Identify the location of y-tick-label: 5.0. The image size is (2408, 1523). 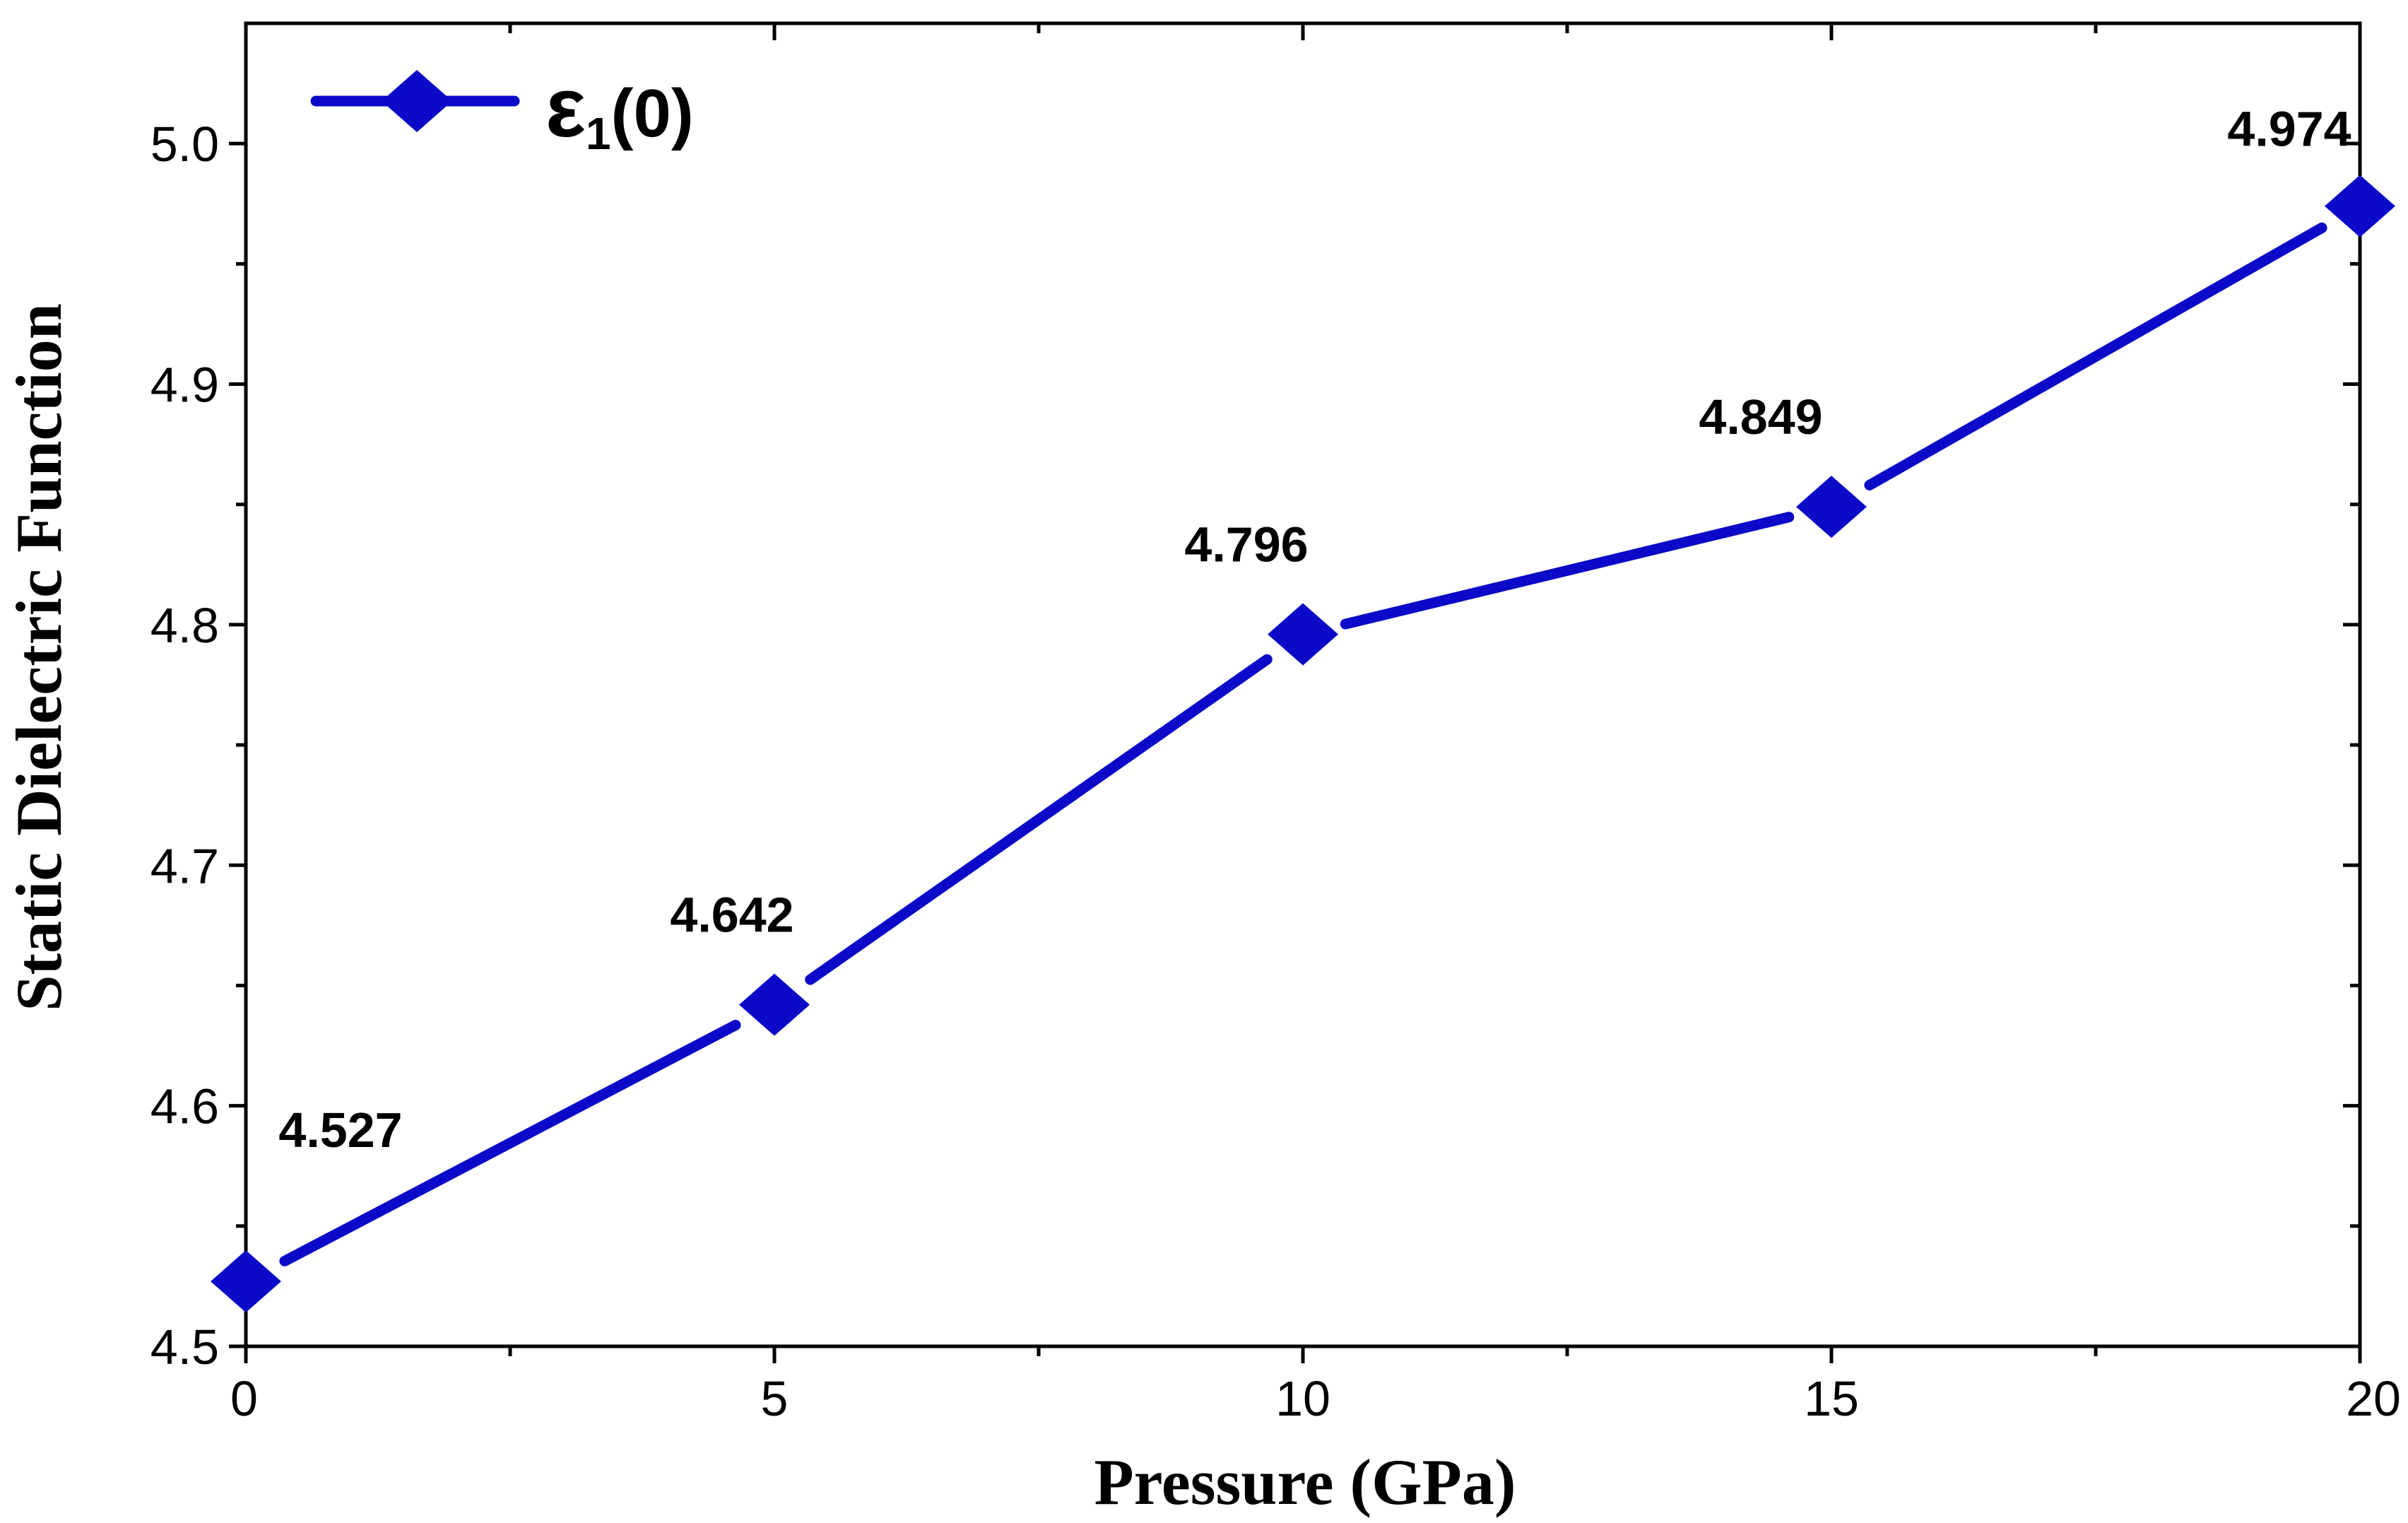
(184, 144).